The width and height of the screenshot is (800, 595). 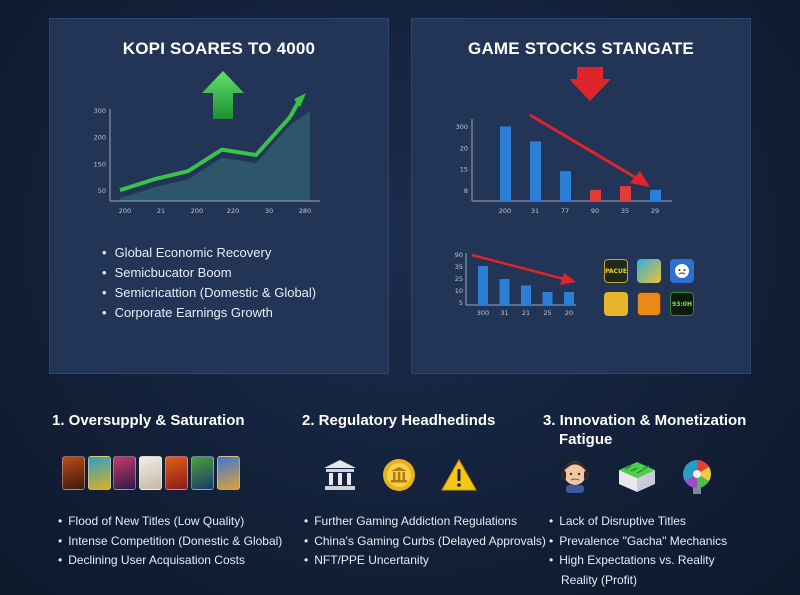 What do you see at coordinates (466, 191) in the screenshot?
I see `y-tick-label: 8` at bounding box center [466, 191].